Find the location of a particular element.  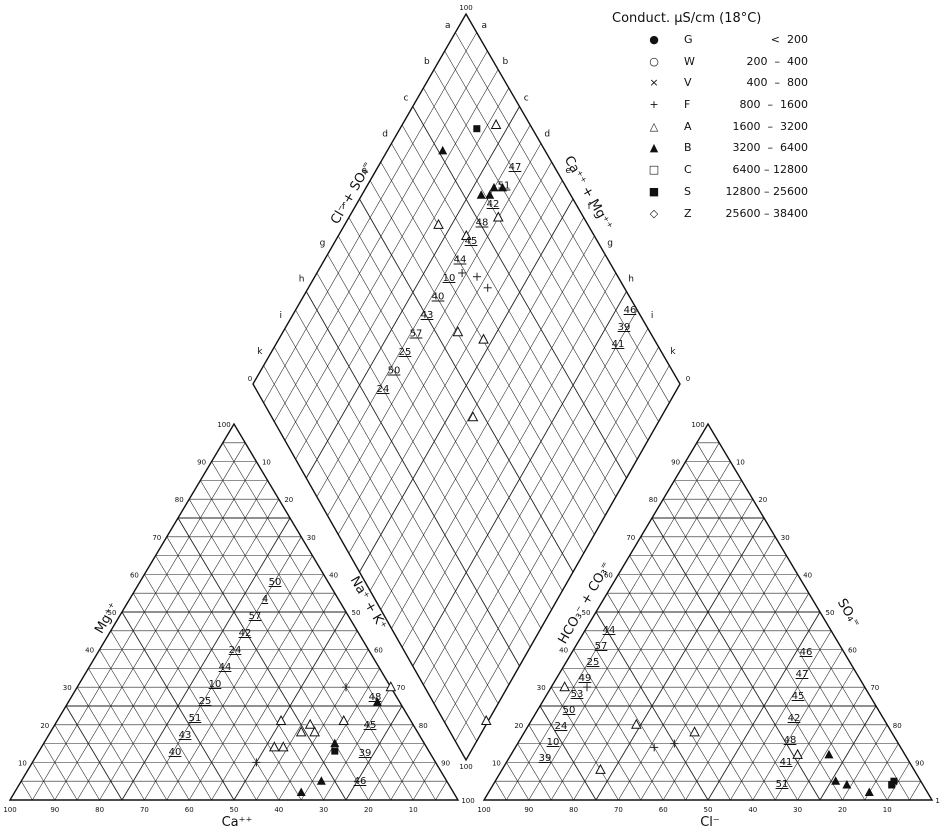

legend-symbol: △ is located at coordinates (654, 126).